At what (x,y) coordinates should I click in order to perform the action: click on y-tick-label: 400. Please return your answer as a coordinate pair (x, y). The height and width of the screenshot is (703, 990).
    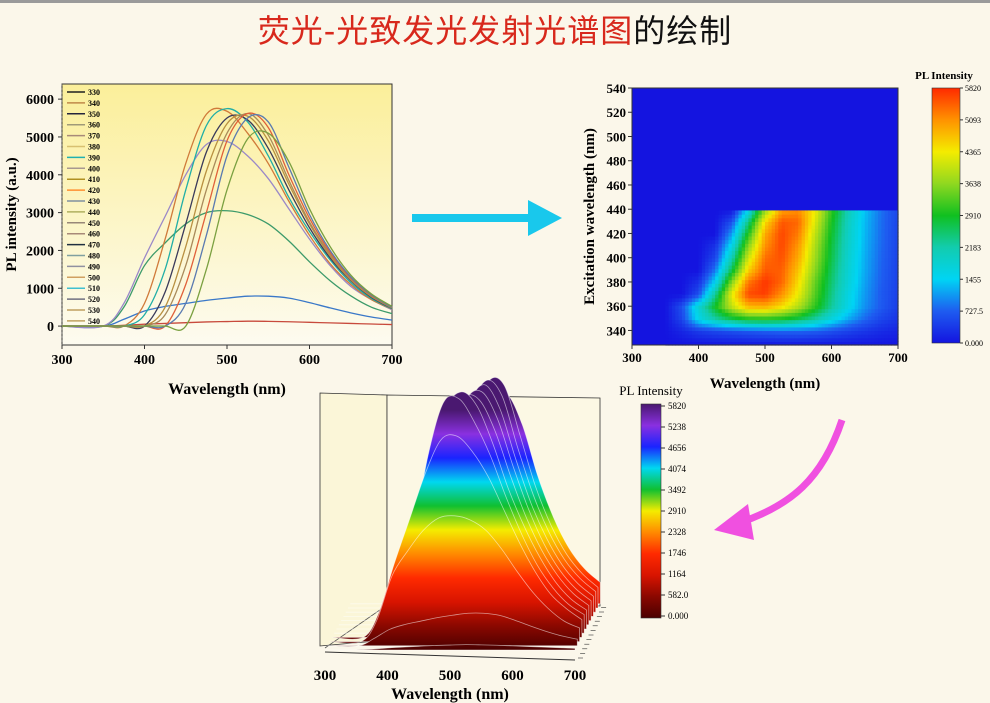
    Looking at the image, I should click on (617, 258).